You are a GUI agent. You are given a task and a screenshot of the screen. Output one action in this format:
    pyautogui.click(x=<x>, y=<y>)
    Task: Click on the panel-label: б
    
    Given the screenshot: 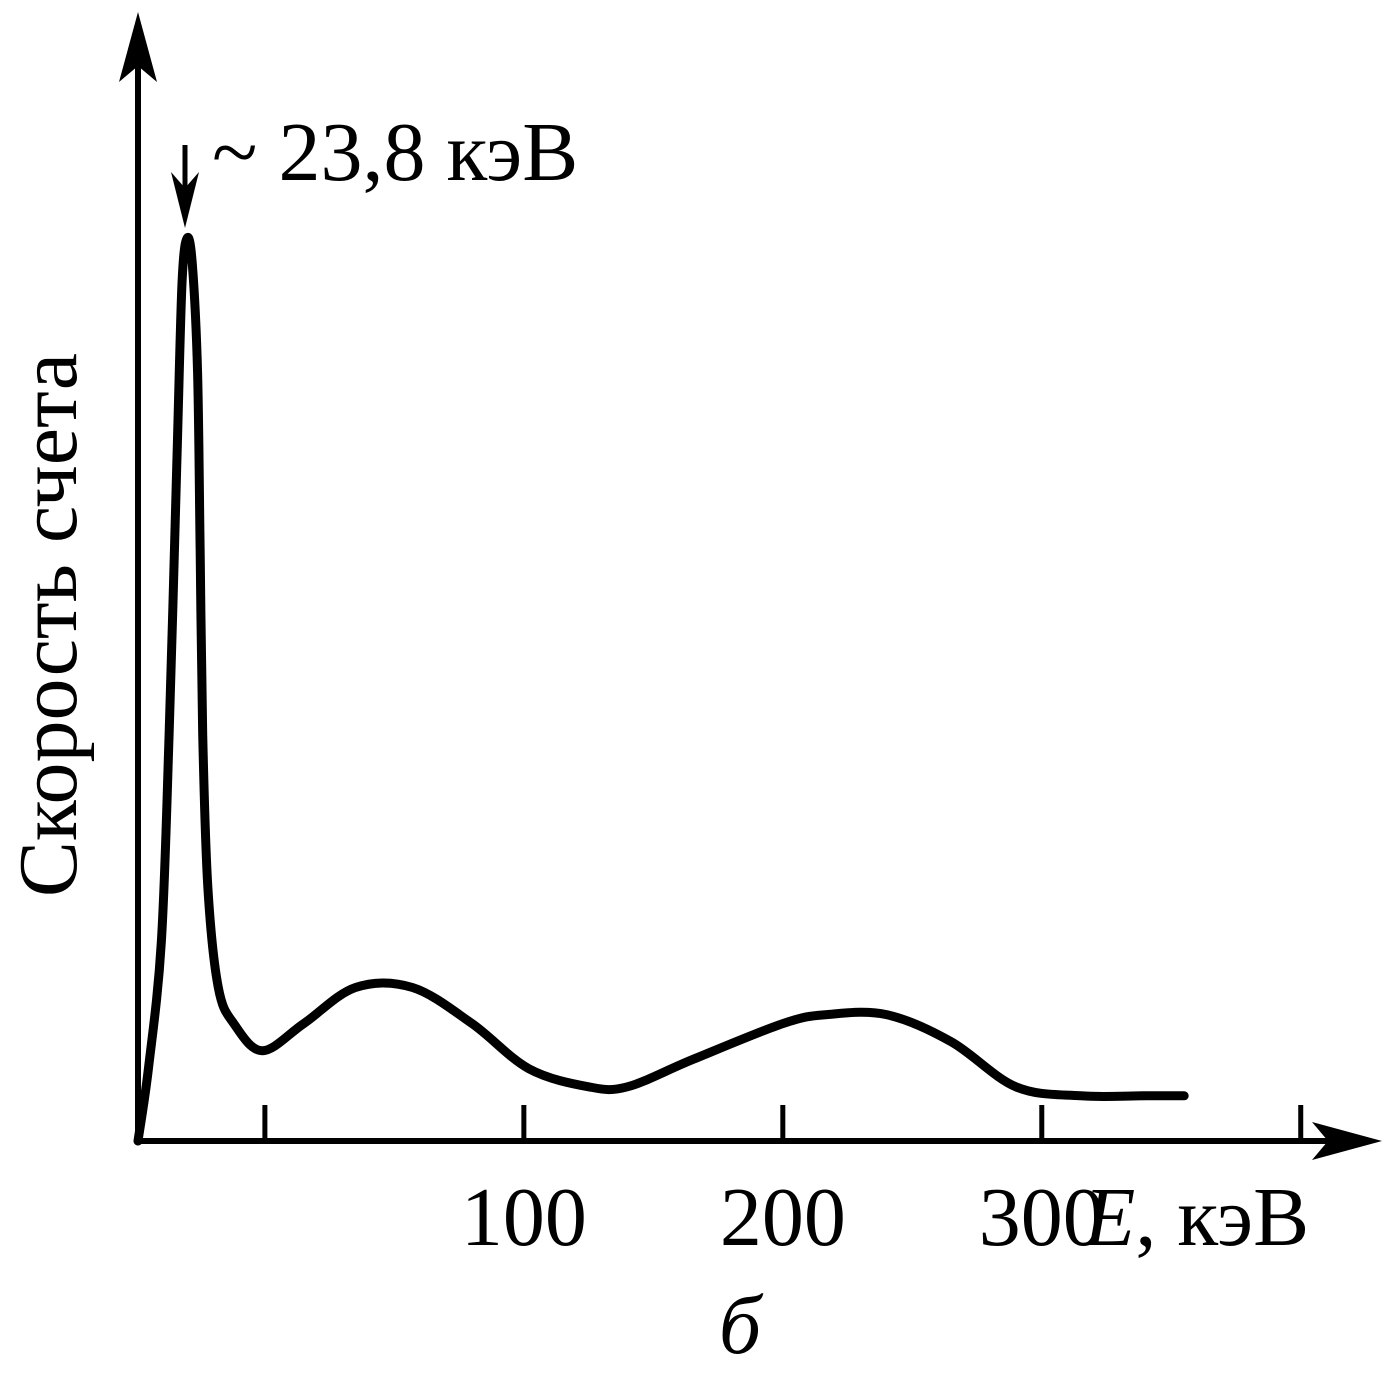 What is the action you would take?
    pyautogui.click(x=741, y=1325)
    